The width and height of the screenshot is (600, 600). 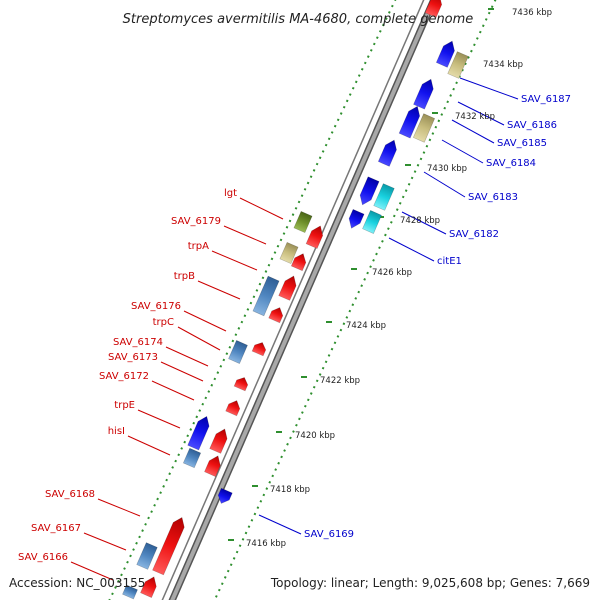 I want to click on gene-label-sav-6169: SAV_6169, so click(x=329, y=534).